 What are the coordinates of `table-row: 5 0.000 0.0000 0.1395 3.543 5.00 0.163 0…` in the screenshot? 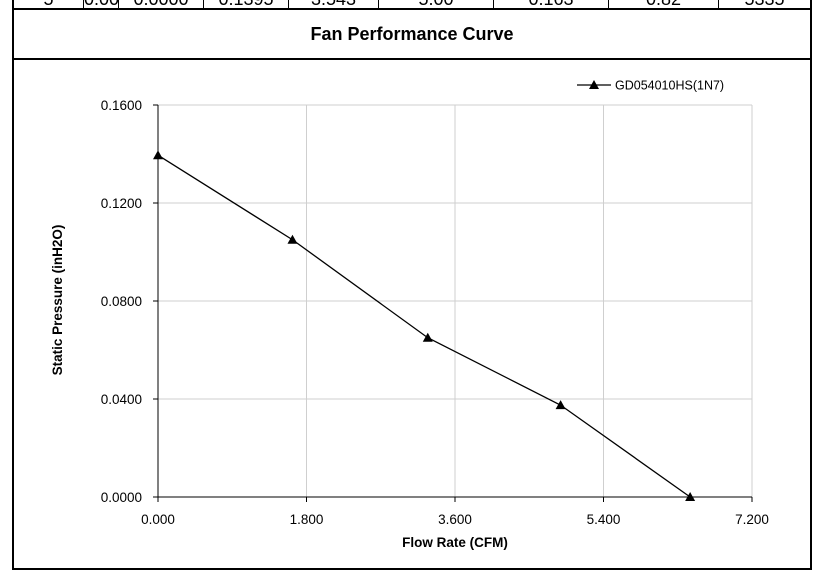 It's located at (412, 5).